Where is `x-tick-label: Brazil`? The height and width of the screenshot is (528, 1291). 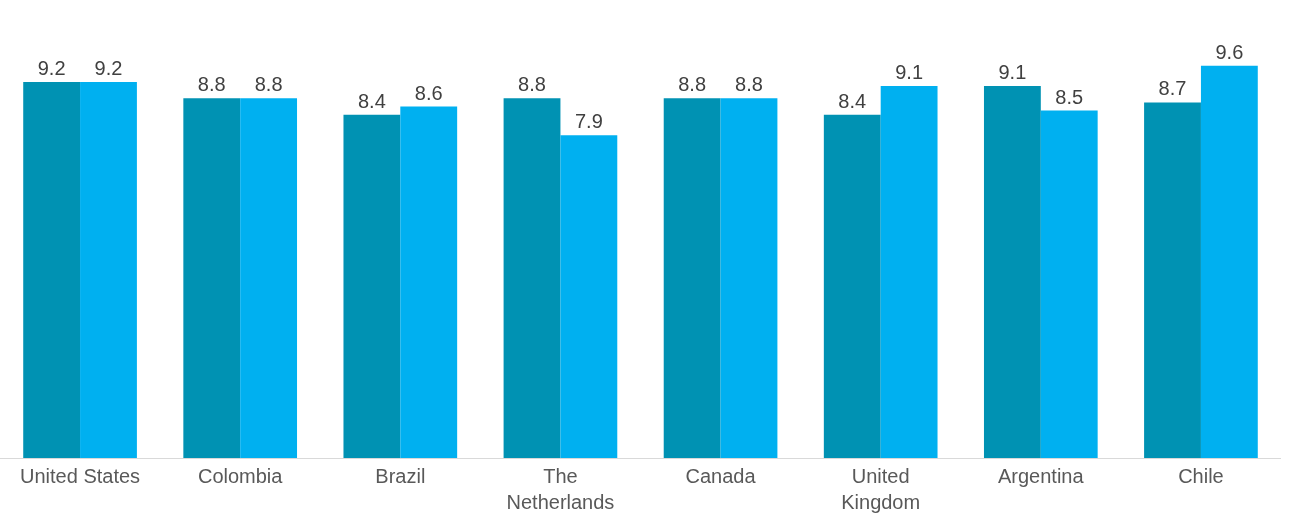 x-tick-label: Brazil is located at coordinates (400, 476).